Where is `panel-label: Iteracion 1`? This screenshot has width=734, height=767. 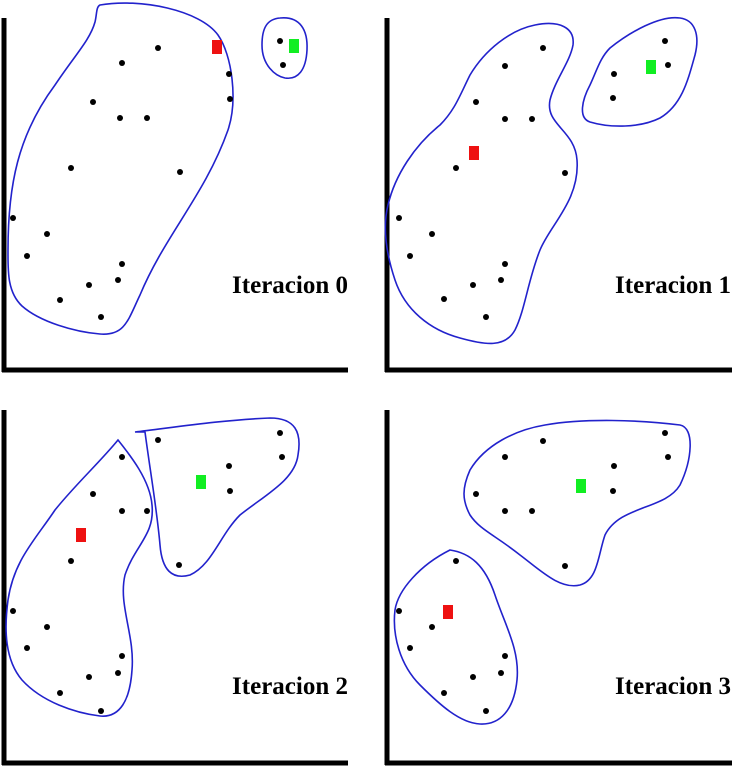 panel-label: Iteracion 1 is located at coordinates (673, 285).